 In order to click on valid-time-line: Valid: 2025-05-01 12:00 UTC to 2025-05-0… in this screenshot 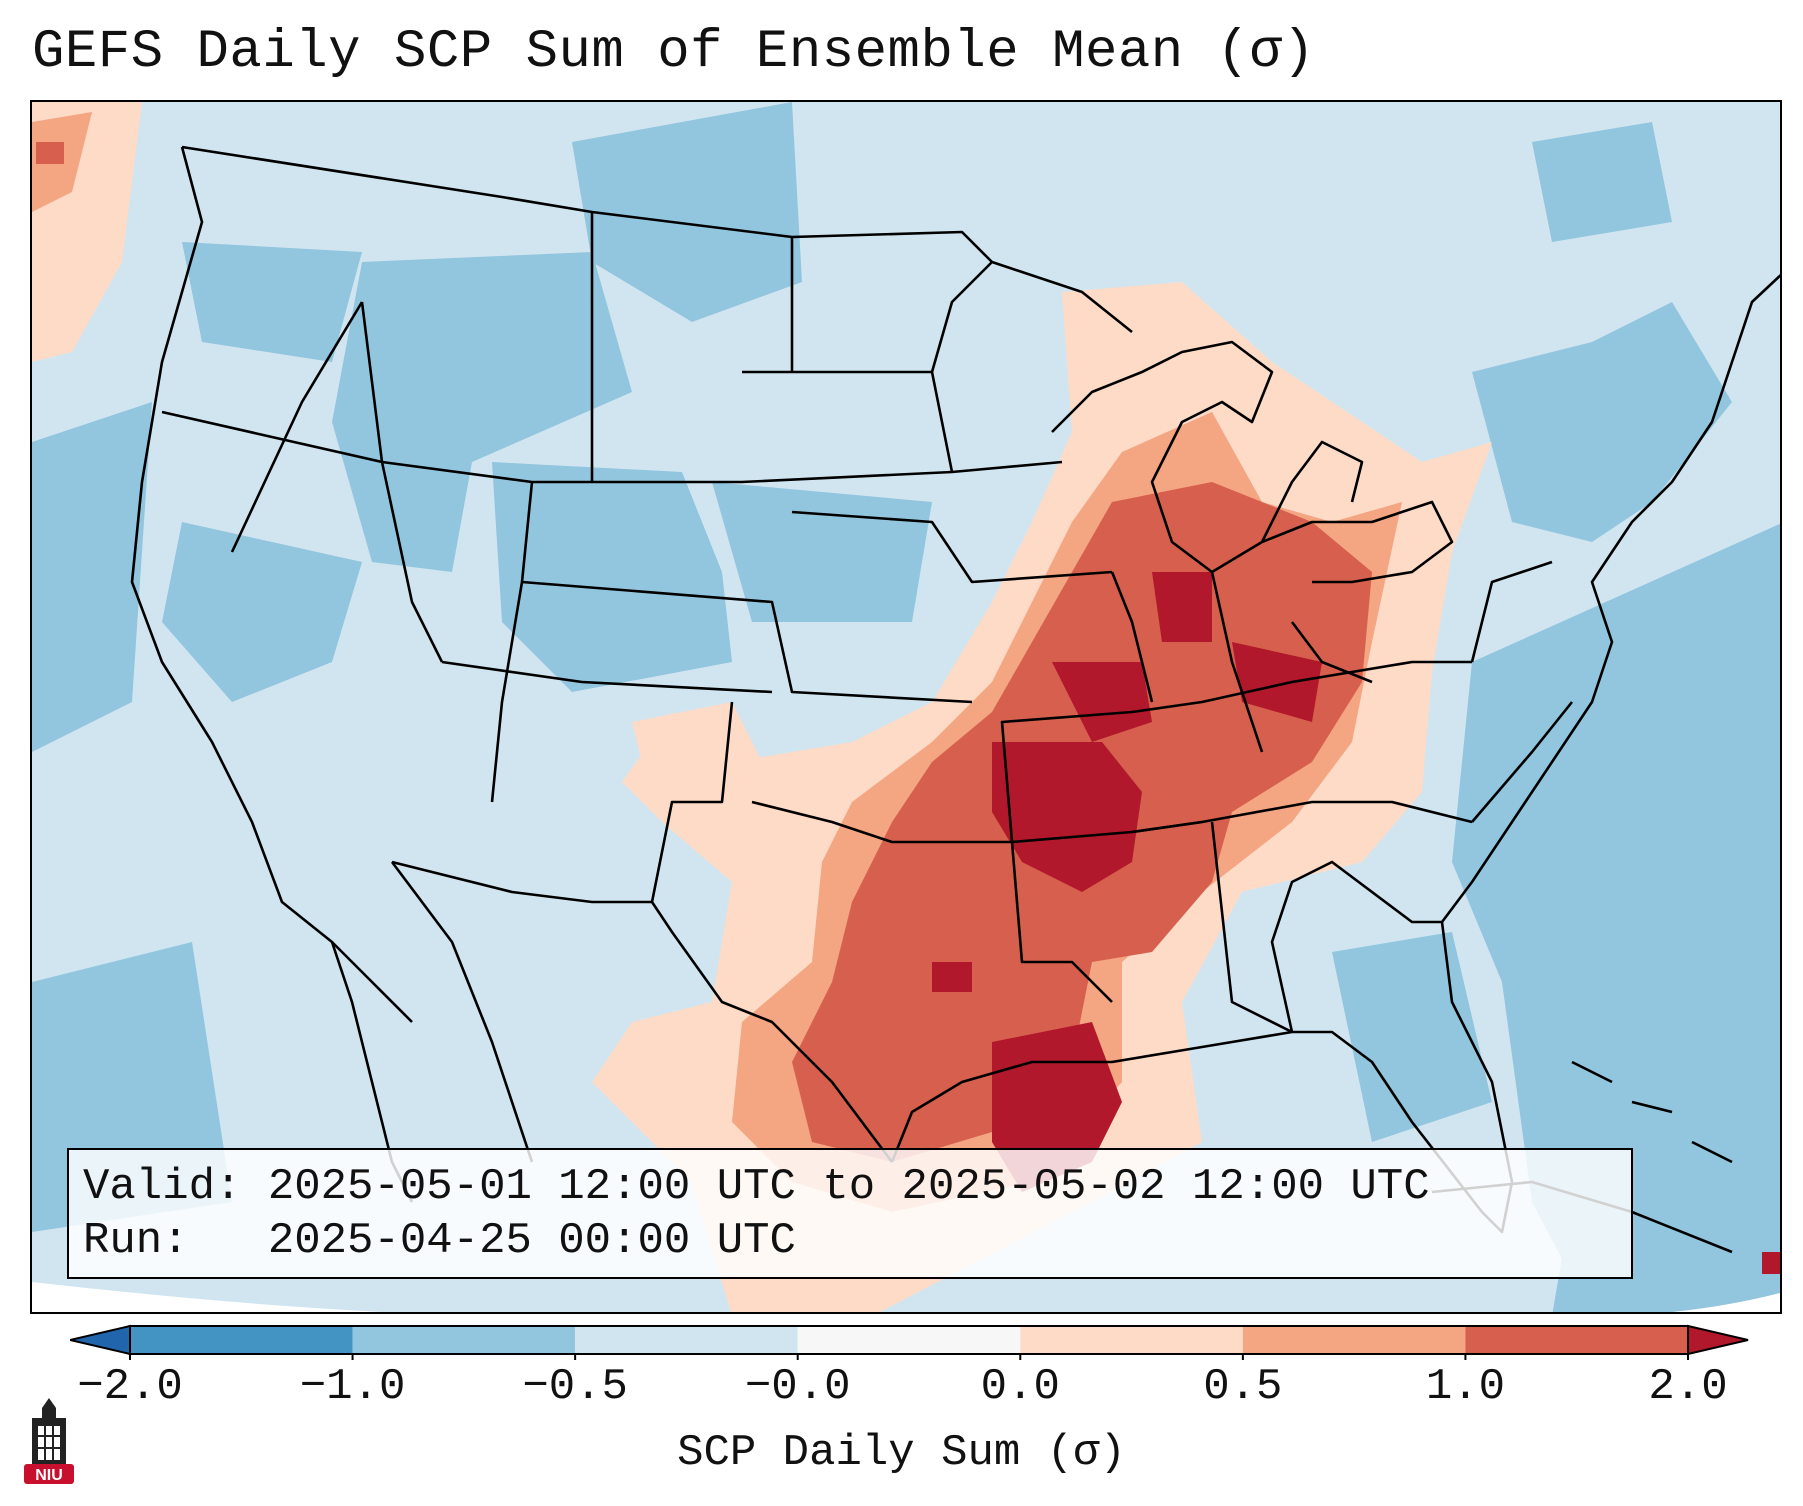, I will do `click(756, 1187)`.